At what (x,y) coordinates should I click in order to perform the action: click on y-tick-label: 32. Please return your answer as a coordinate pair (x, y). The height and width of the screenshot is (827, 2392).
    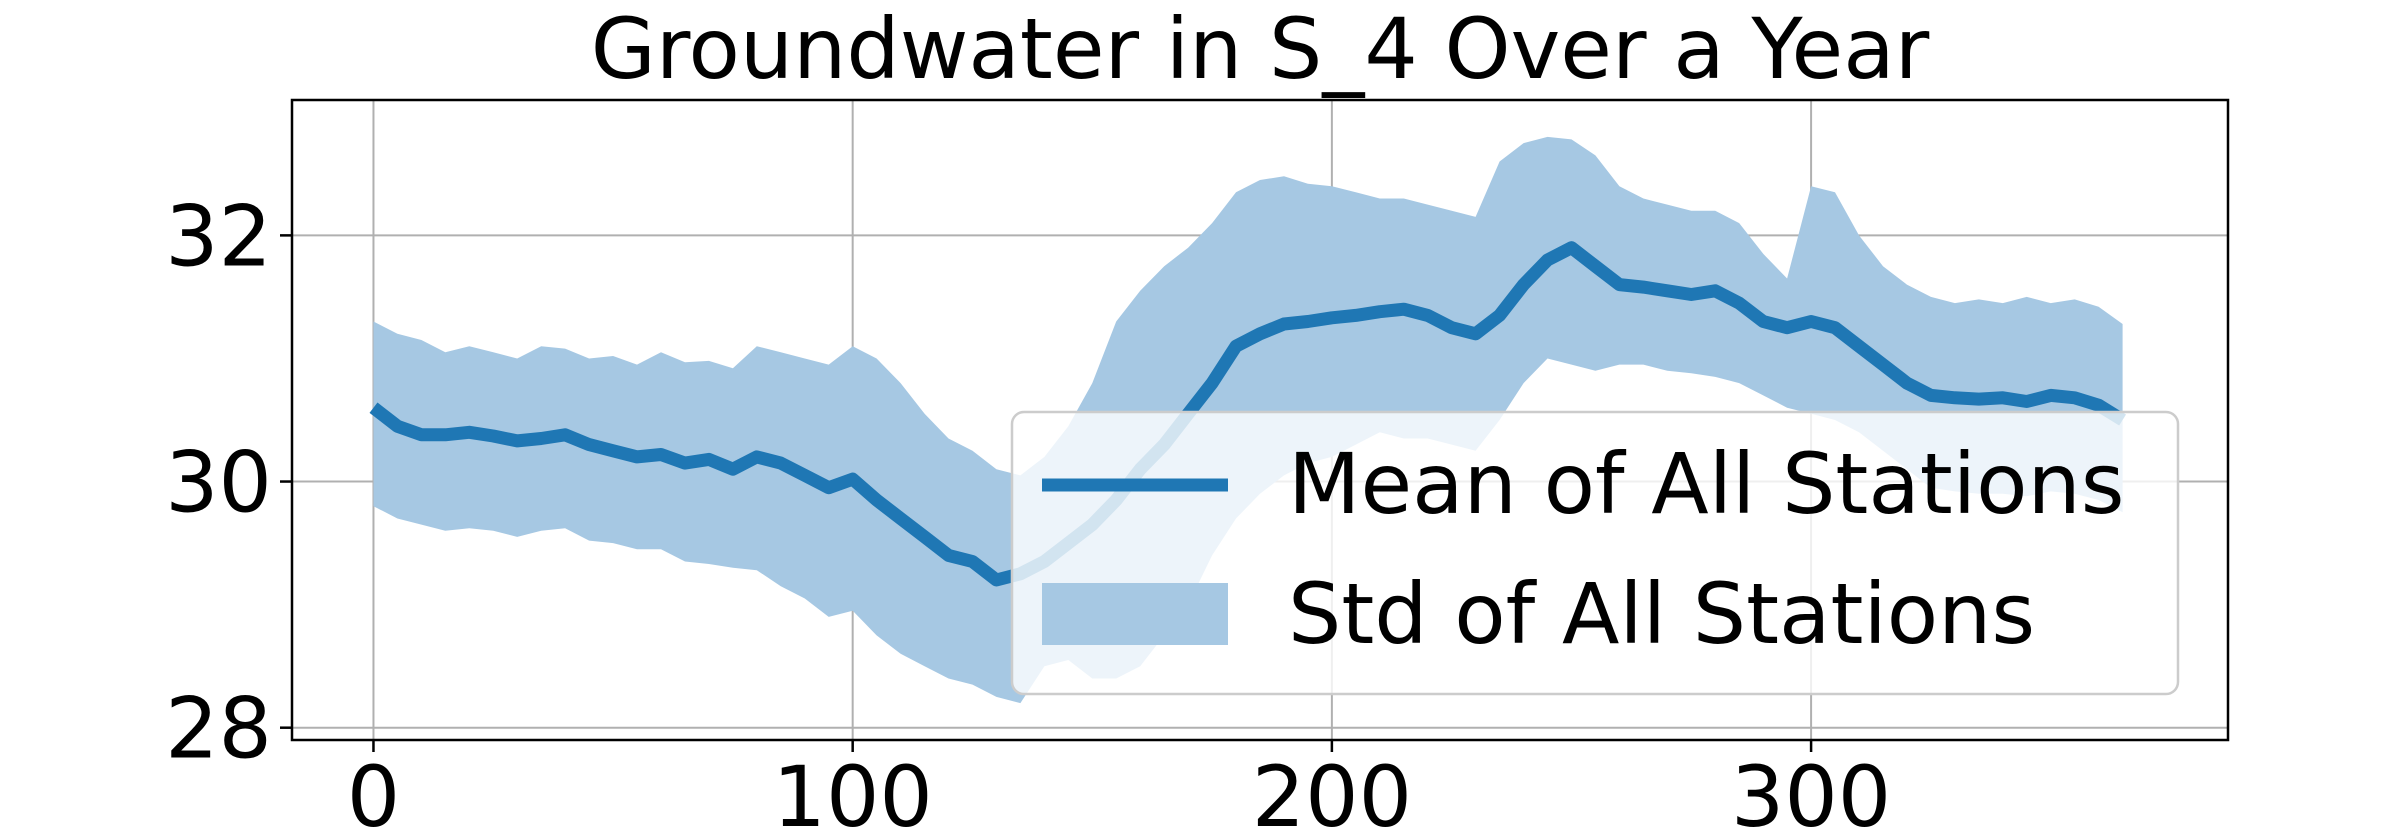
    Looking at the image, I should click on (218, 236).